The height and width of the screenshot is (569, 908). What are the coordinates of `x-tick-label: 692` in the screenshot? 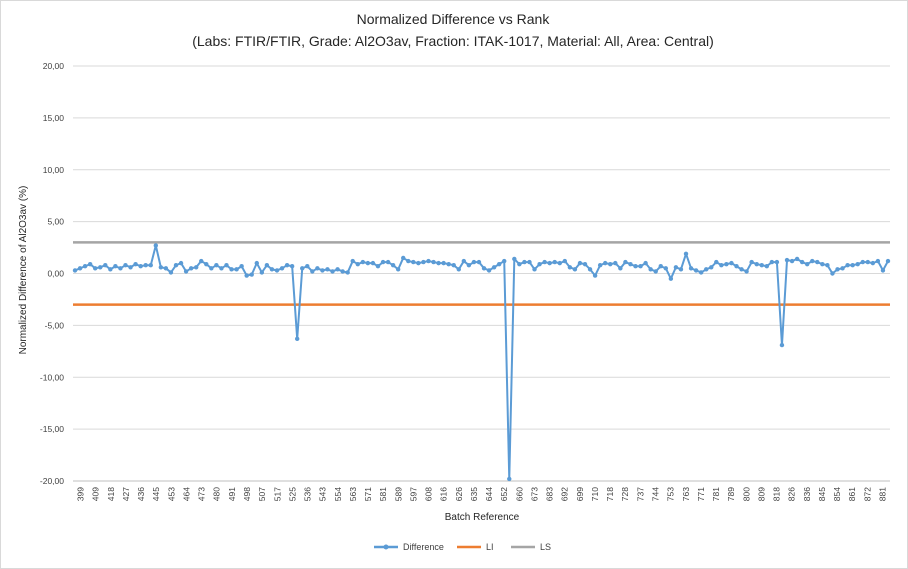 It's located at (565, 494).